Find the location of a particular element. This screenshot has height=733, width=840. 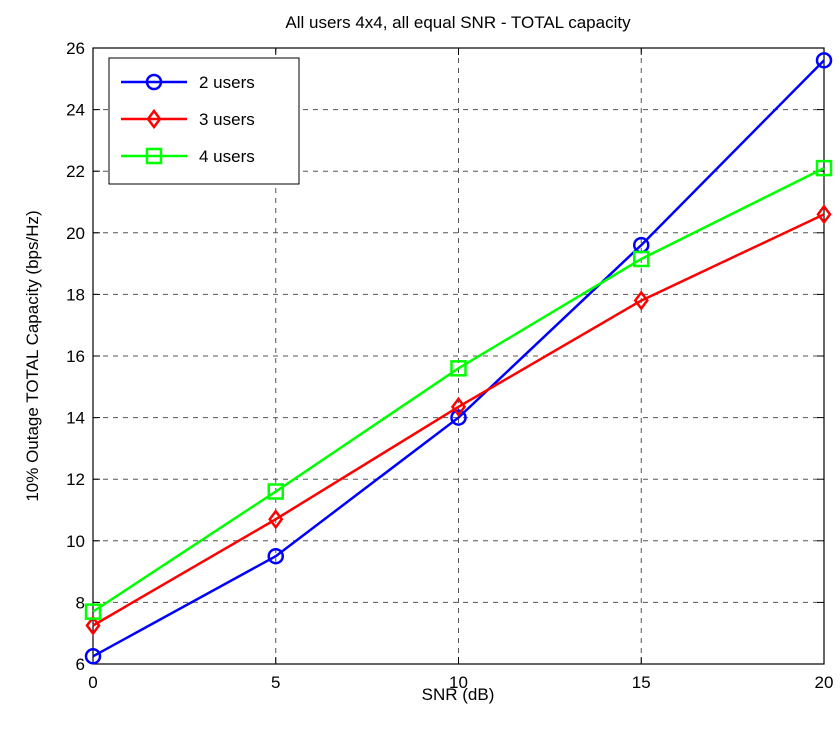

x-axis-label: SNR (dB) is located at coordinates (458, 694).